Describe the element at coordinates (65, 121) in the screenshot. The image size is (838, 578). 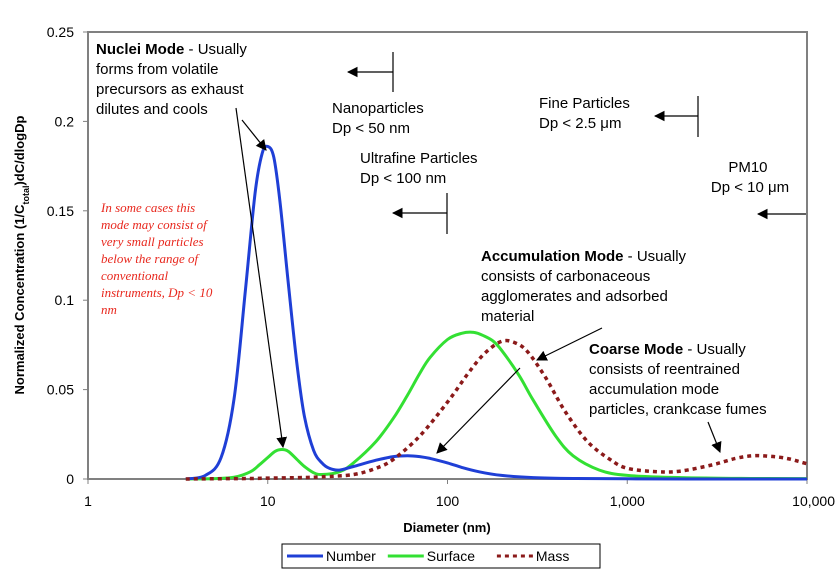
I see `y-tick-label: 0.2` at that location.